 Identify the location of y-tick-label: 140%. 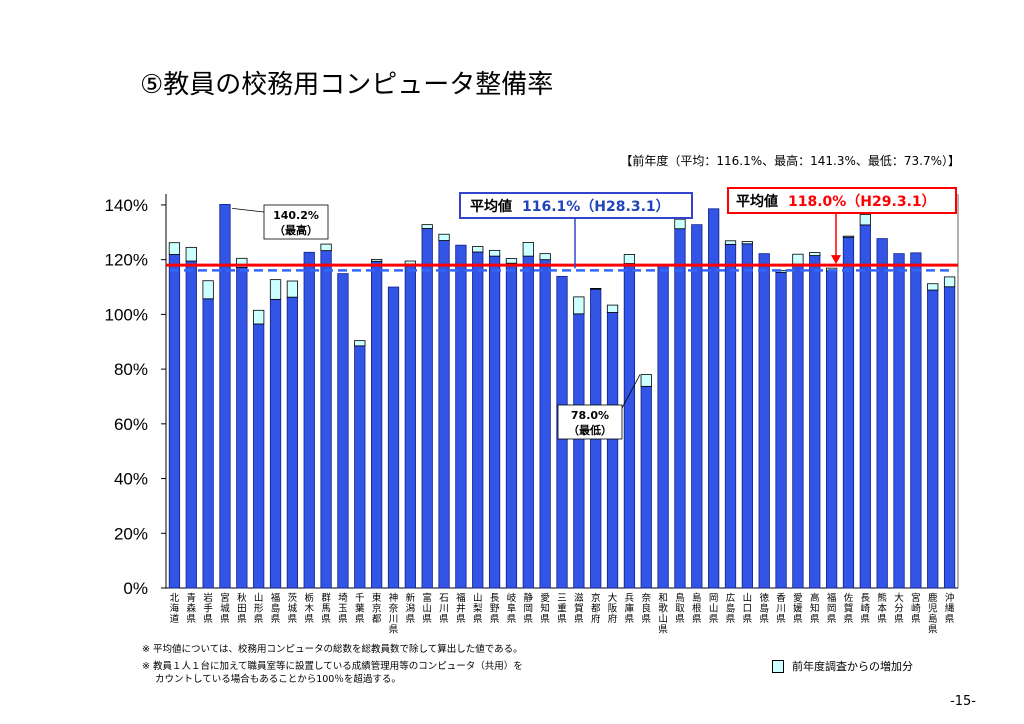
(126, 205).